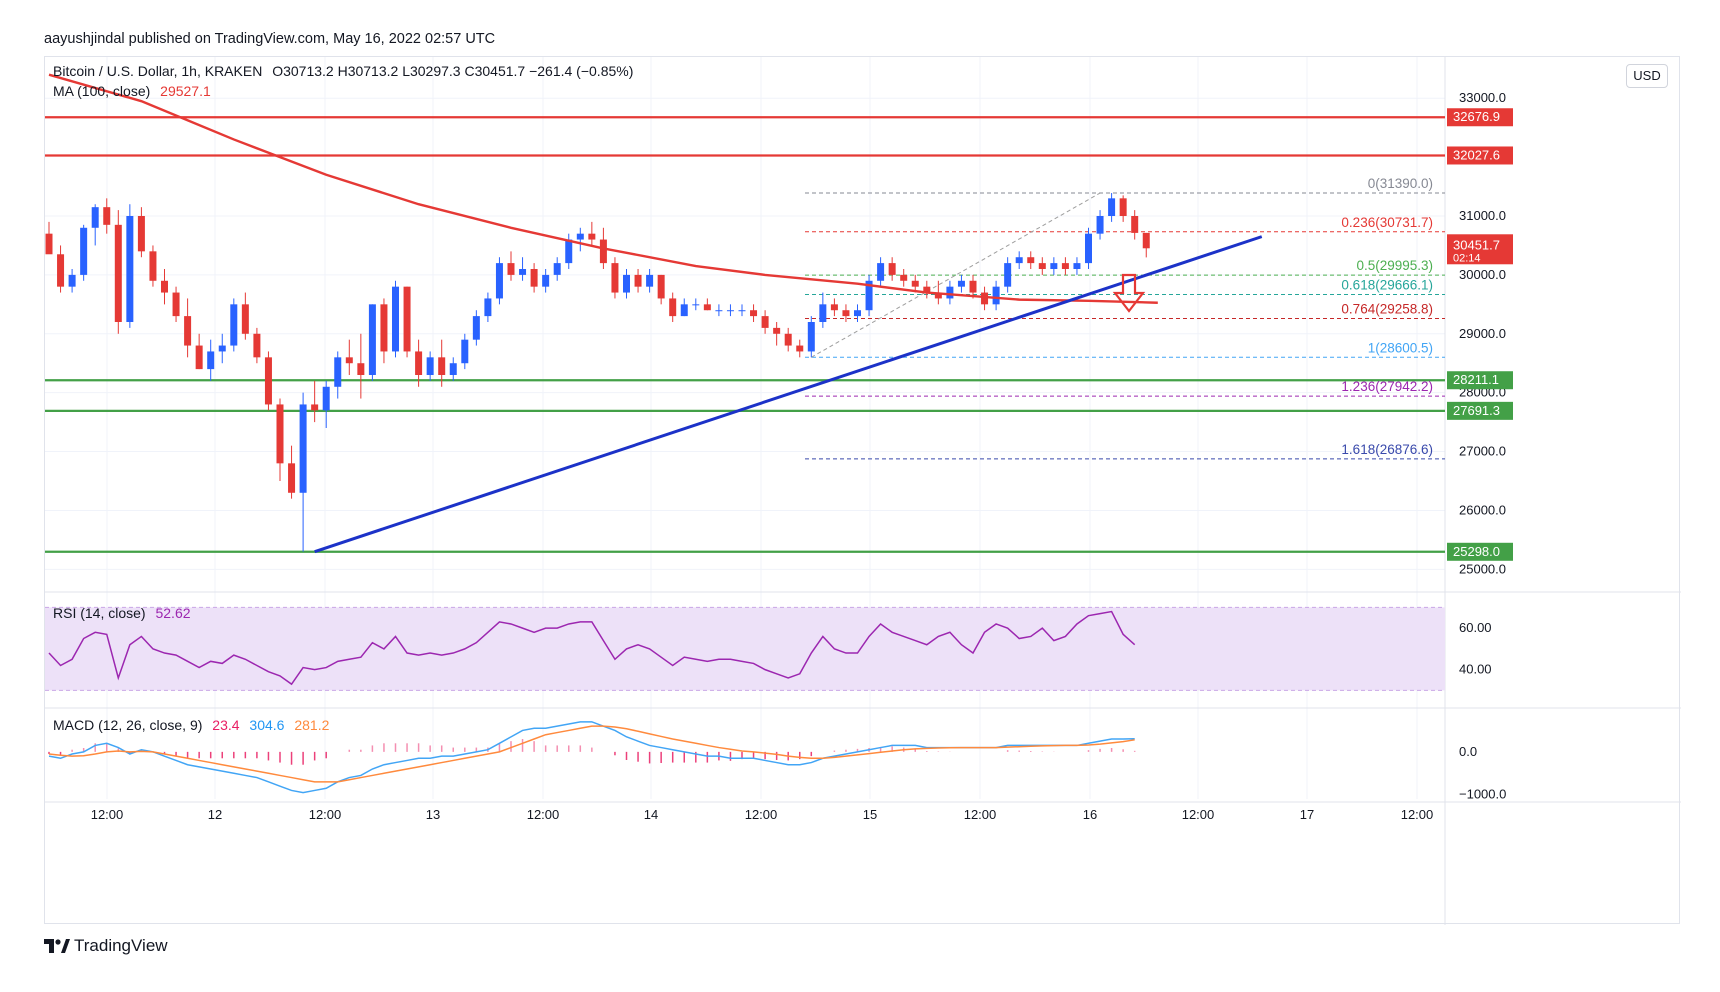  I want to click on time-label-3: 13, so click(433, 814).